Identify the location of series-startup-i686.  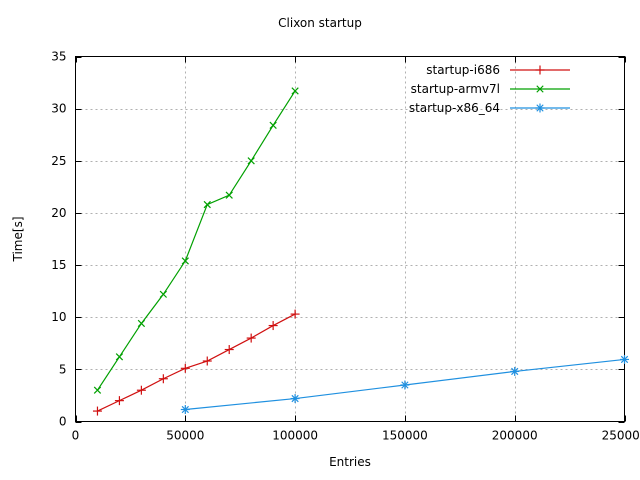
(196, 362).